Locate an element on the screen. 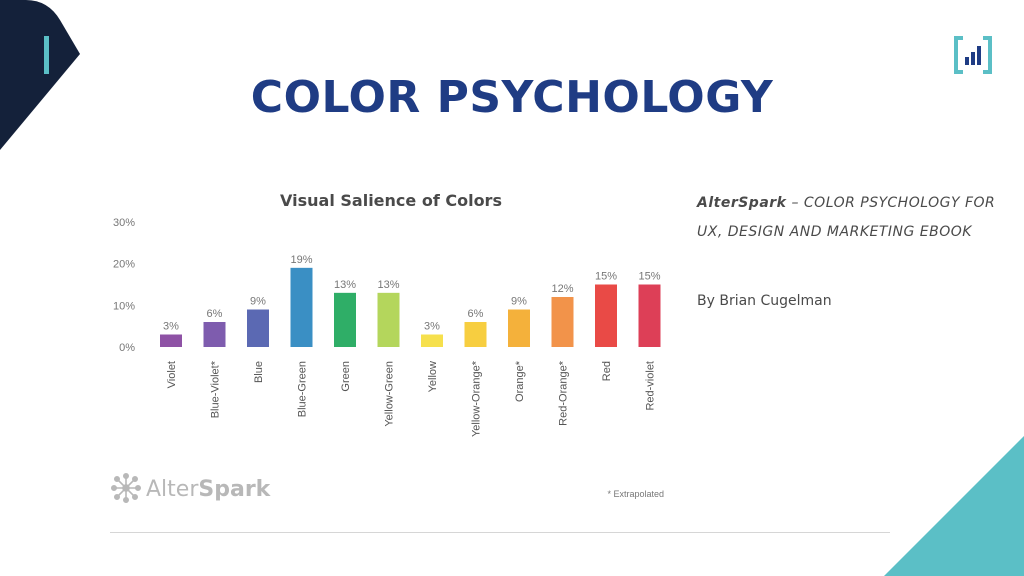 The height and width of the screenshot is (576, 1024). page-title: COLOR PSYCHOLOGY is located at coordinates (512, 97).